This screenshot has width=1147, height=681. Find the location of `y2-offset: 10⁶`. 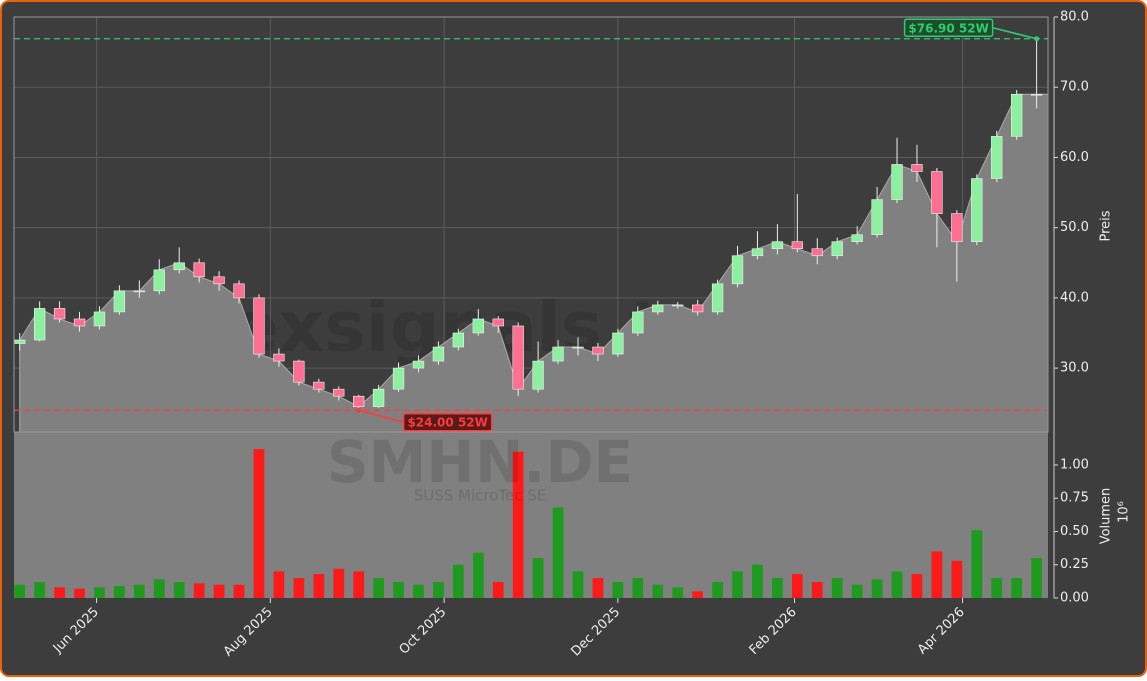

y2-offset: 10⁶ is located at coordinates (1124, 512).